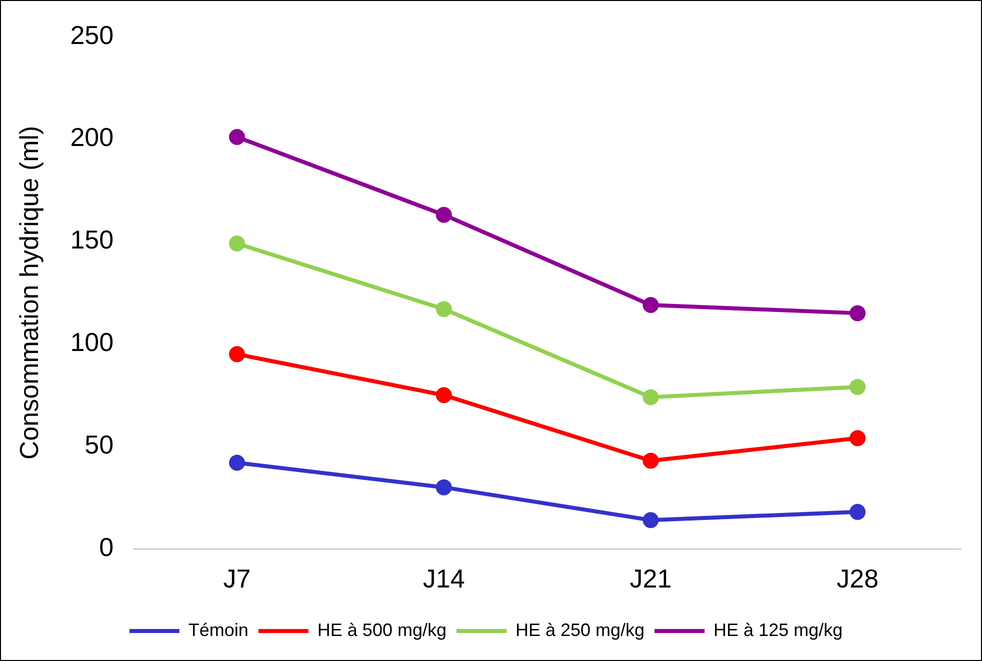 This screenshot has height=661, width=982. I want to click on y-tick-label: 50, so click(99, 445).